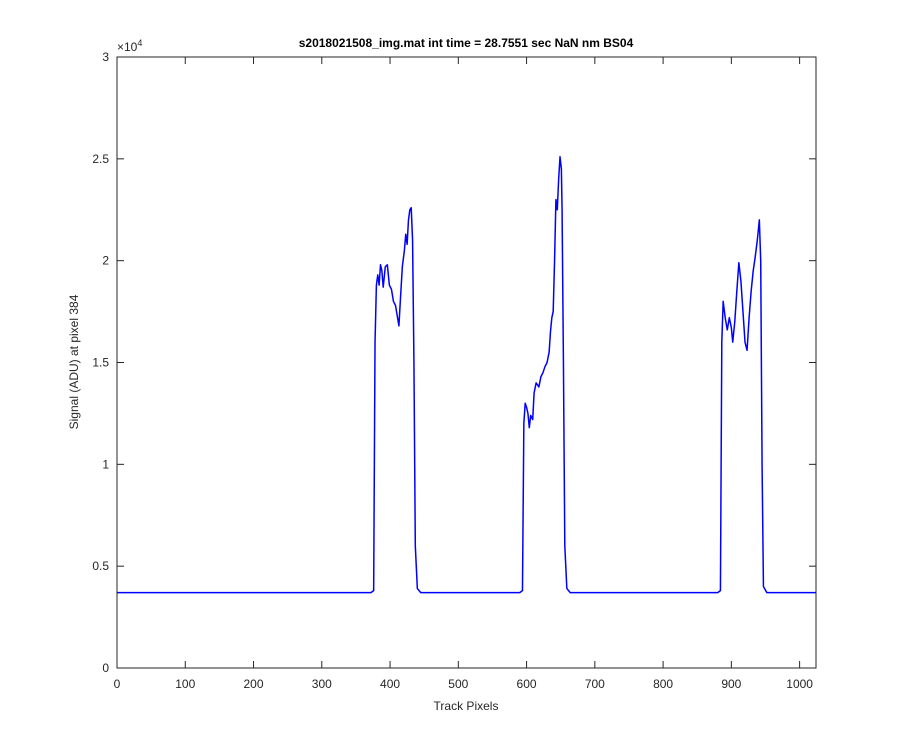 Image resolution: width=900 pixels, height=750 pixels. Describe the element at coordinates (185, 684) in the screenshot. I see `x-tick-label: 100` at that location.